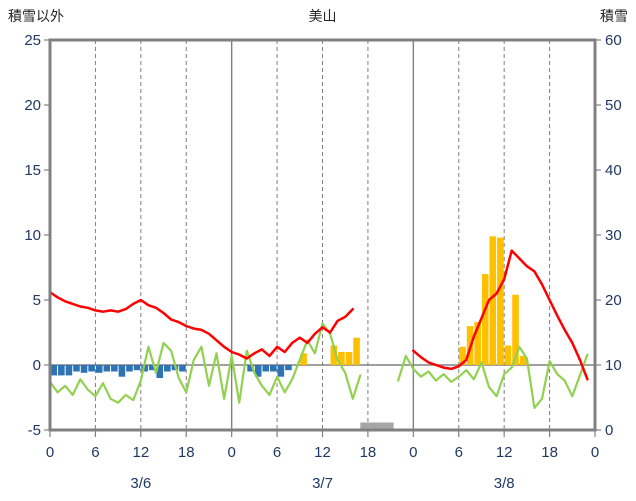 This screenshot has height=501, width=636. Describe the element at coordinates (614, 16) in the screenshot. I see `right-axis-title: 積雪` at that location.